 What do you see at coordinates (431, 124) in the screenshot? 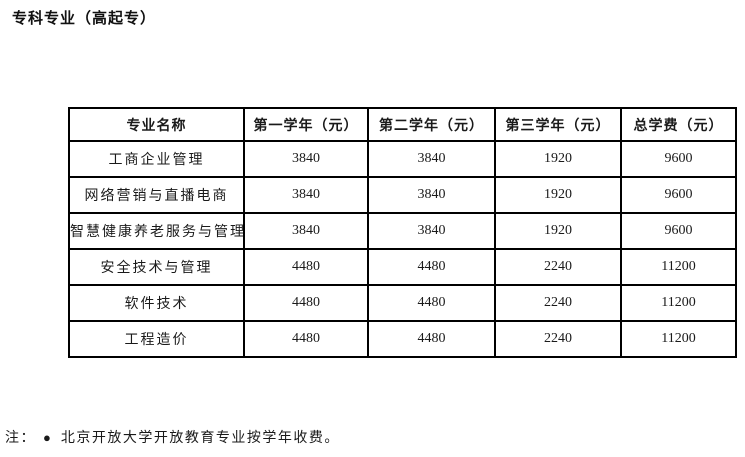
I see `column-header: 第二学年（元）` at bounding box center [431, 124].